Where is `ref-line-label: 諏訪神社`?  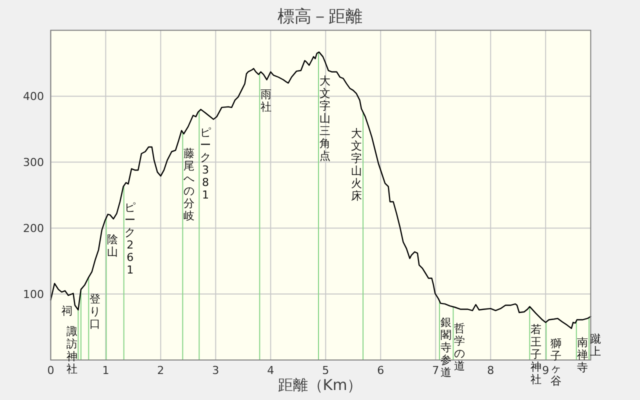
ref-line-label: 諏訪神社 is located at coordinates (72, 350).